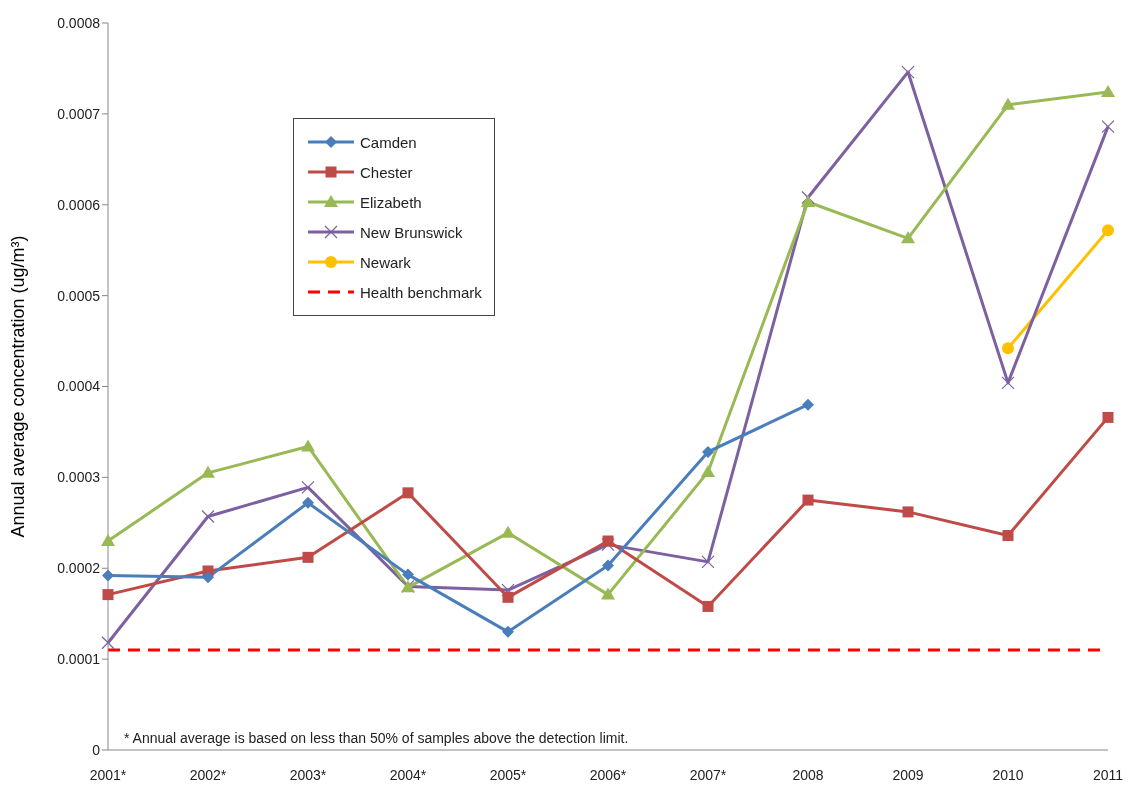 The image size is (1146, 810). What do you see at coordinates (79, 204) in the screenshot?
I see `y-tick-label: 0.0006` at bounding box center [79, 204].